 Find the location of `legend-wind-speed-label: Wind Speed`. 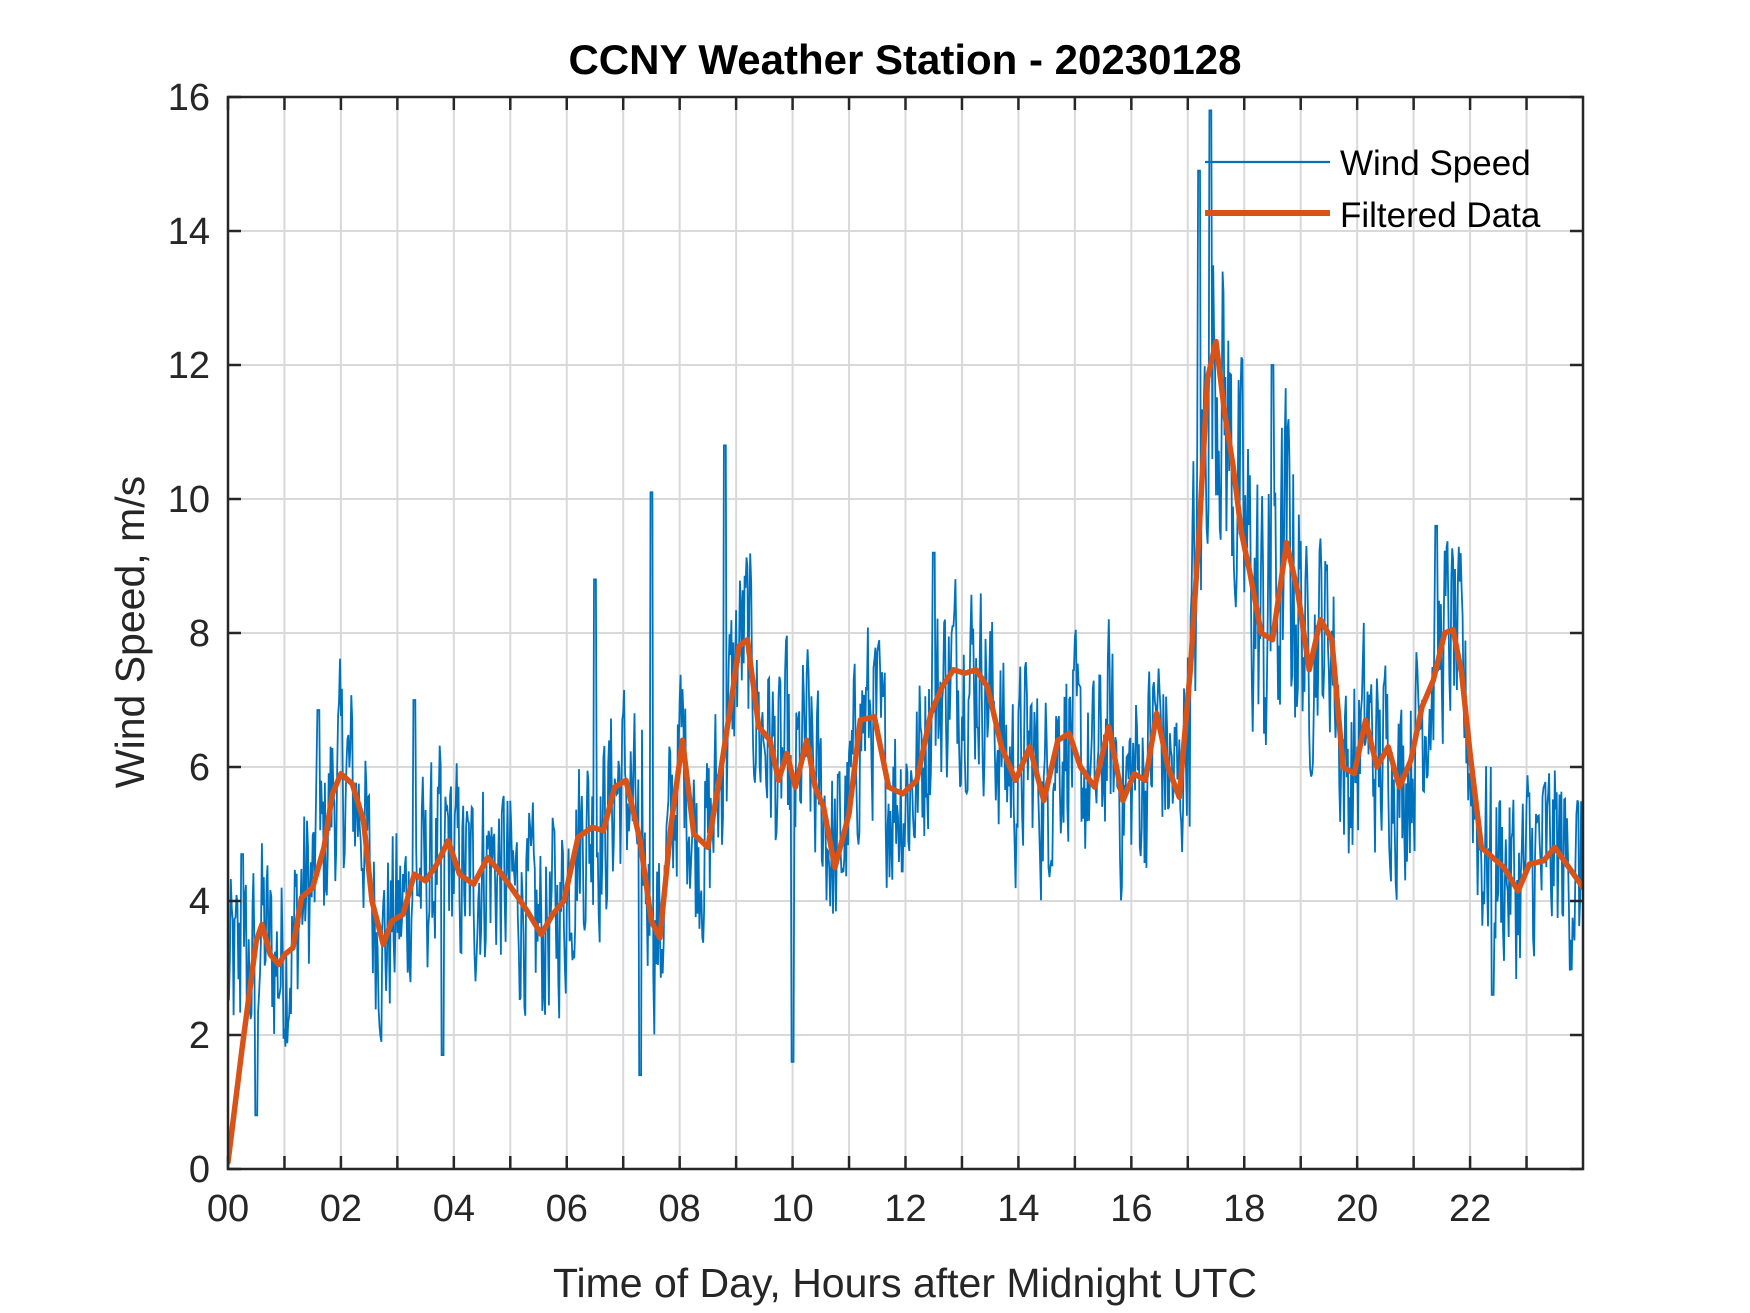

legend-wind-speed-label: Wind Speed is located at coordinates (1435, 163).